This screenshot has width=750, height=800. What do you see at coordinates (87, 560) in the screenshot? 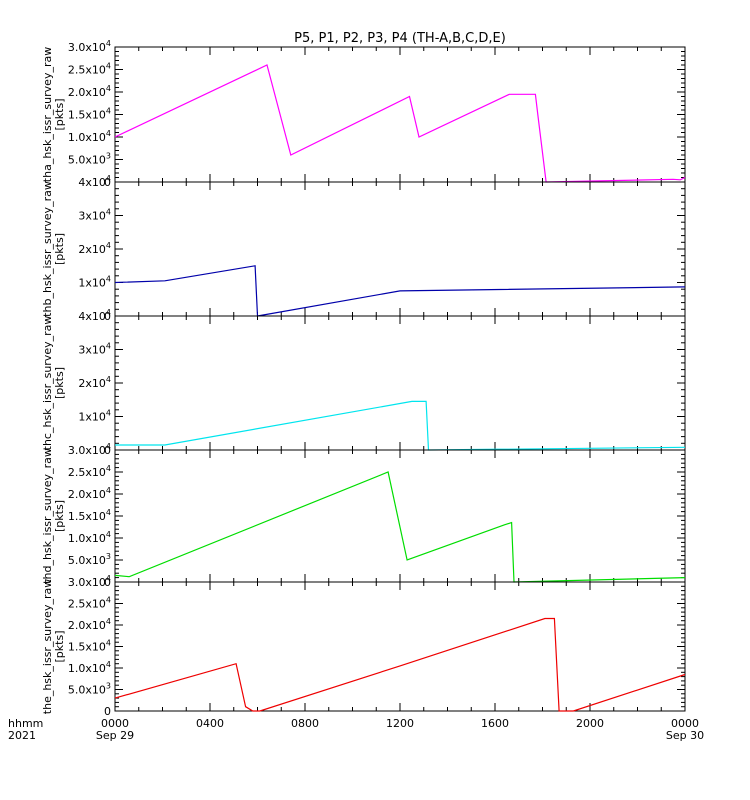
I see `ytick-label-thd-1-base: 5.0x10` at bounding box center [87, 560].